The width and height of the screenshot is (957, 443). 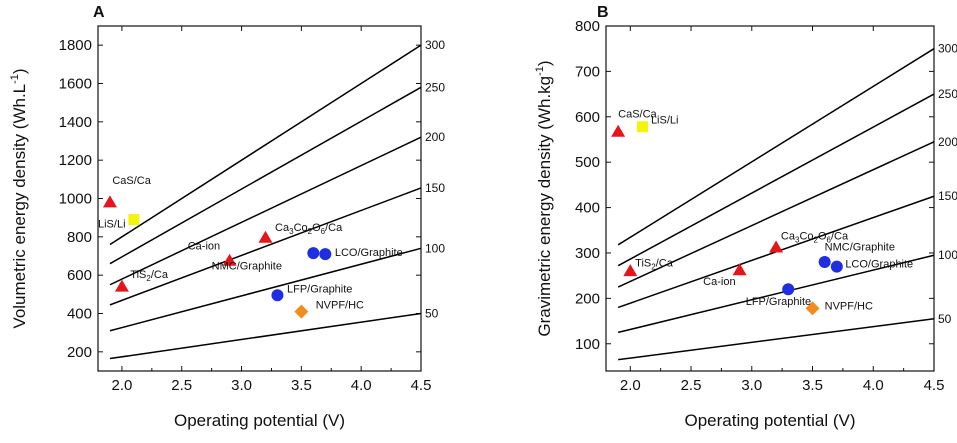 I want to click on annotation-text: LiS/Li, so click(x=665, y=121).